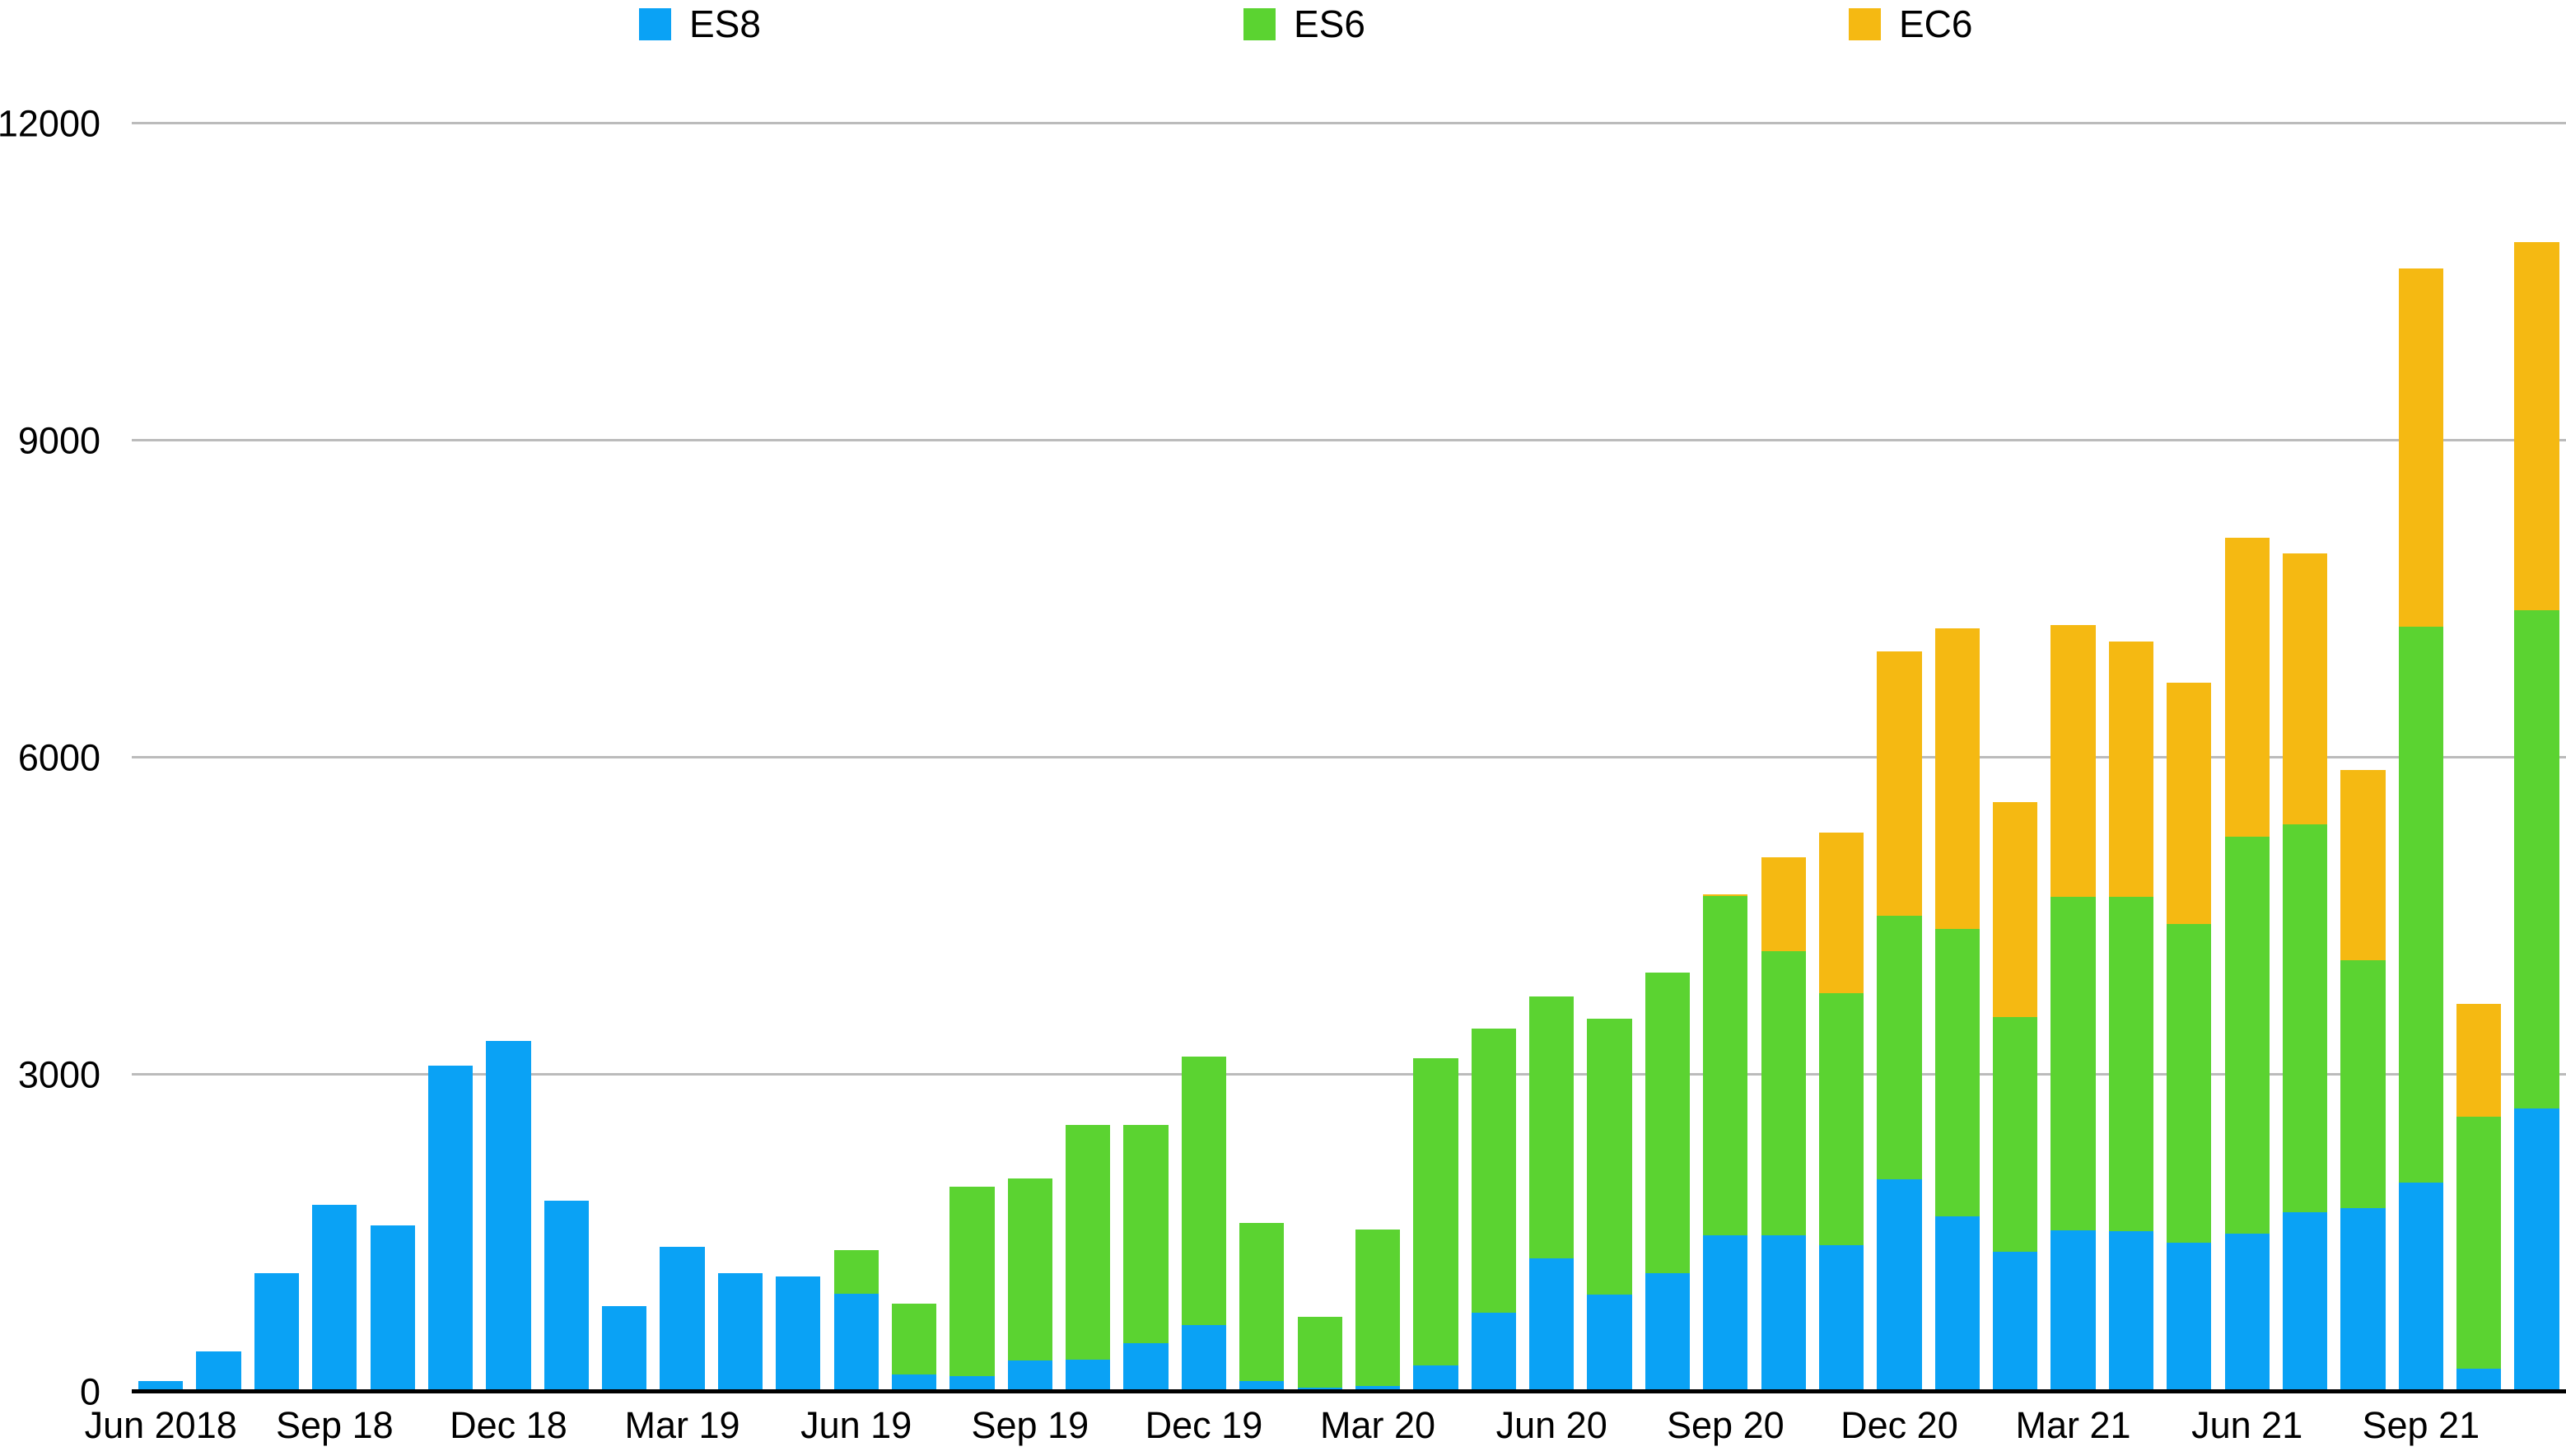  Describe the element at coordinates (1030, 1425) in the screenshot. I see `x-axis-label: Sep 19` at that location.